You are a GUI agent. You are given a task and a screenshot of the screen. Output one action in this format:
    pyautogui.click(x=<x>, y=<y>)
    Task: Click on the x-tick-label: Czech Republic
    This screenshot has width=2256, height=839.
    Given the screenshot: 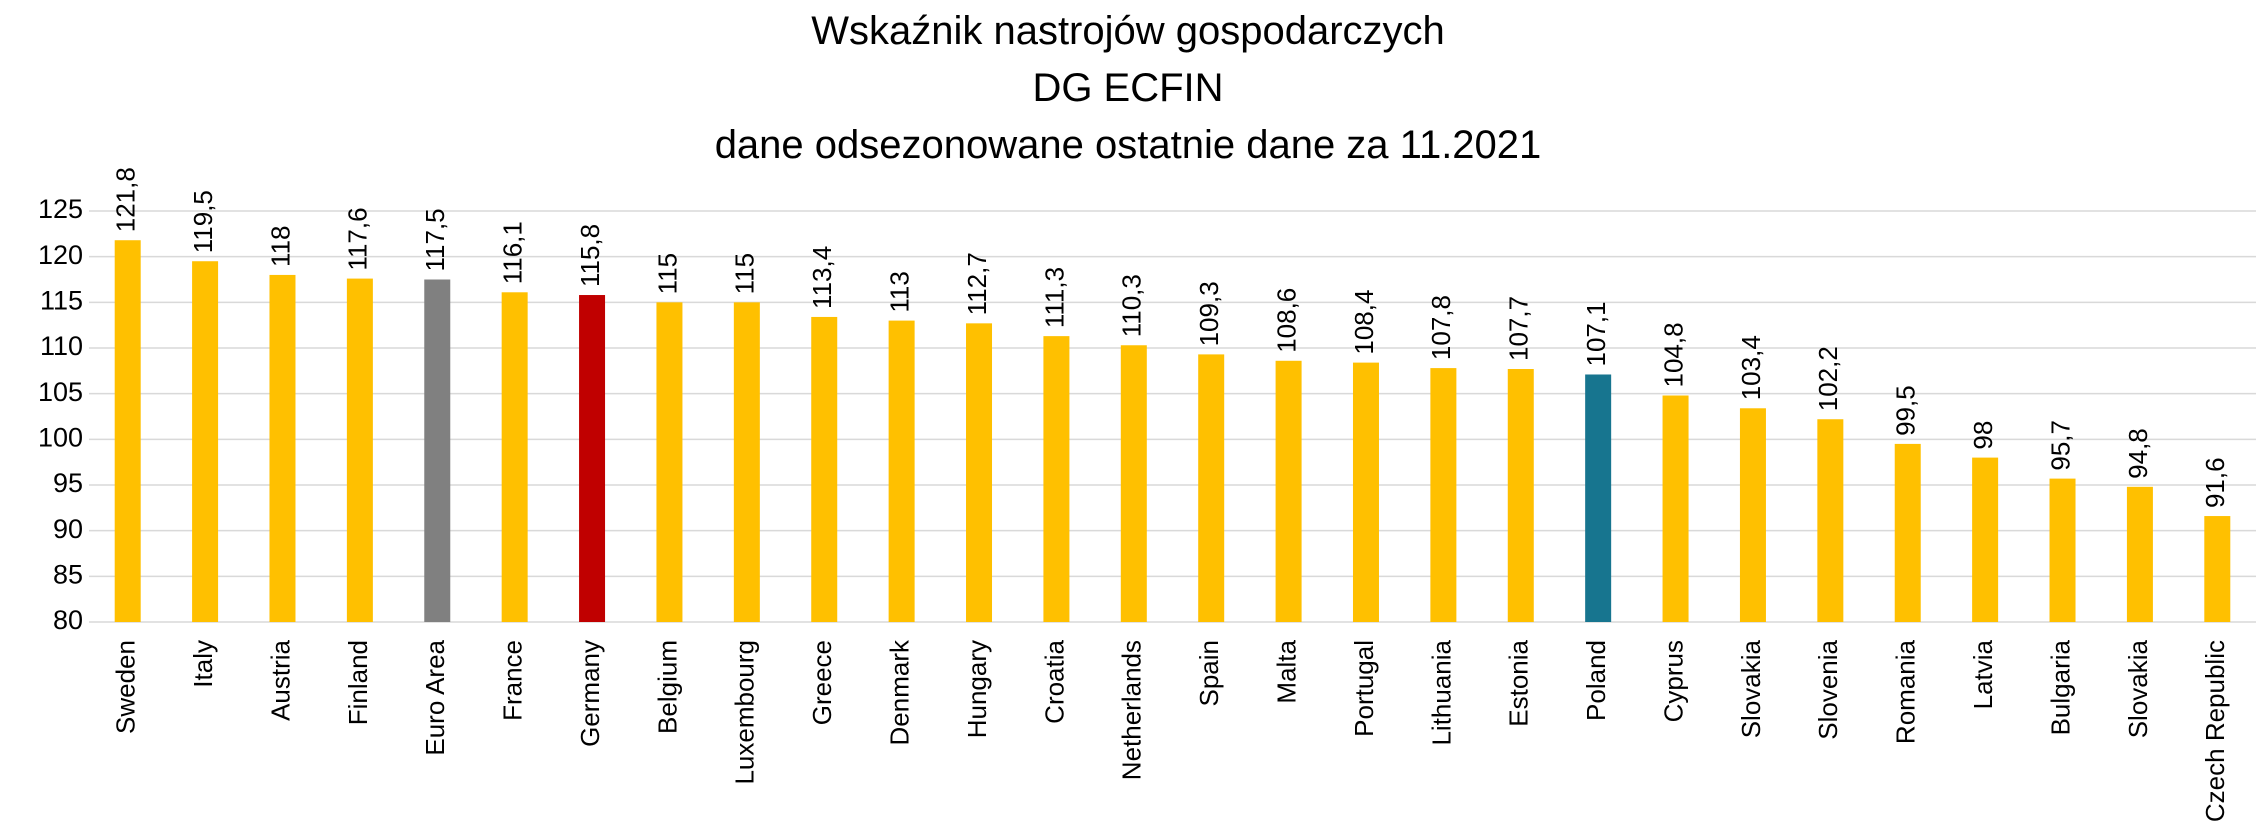 What is the action you would take?
    pyautogui.click(x=2215, y=731)
    